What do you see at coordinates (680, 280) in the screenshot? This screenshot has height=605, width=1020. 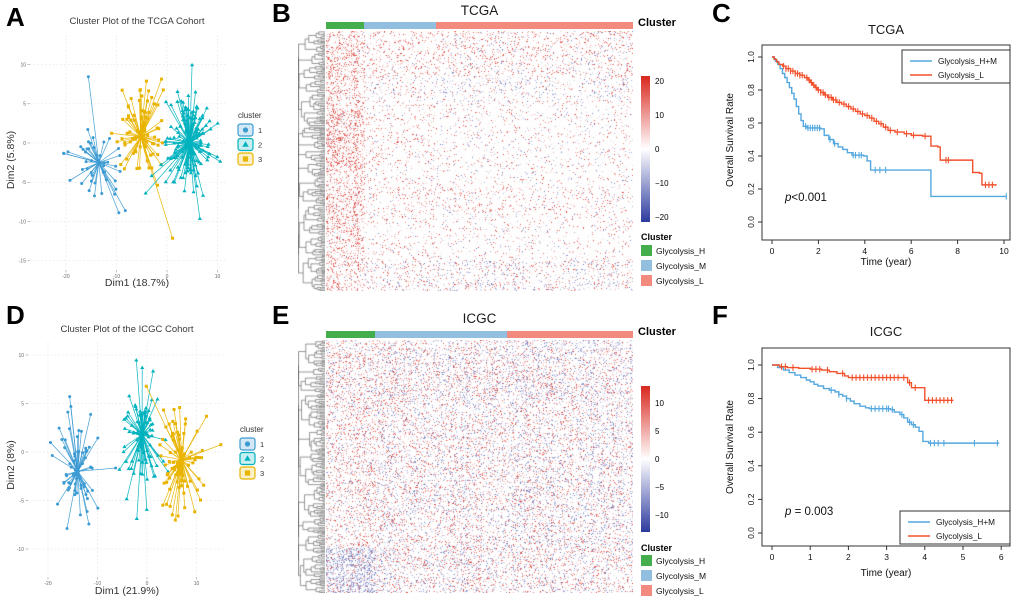 I see `legend-label: Glycolysis_L` at bounding box center [680, 280].